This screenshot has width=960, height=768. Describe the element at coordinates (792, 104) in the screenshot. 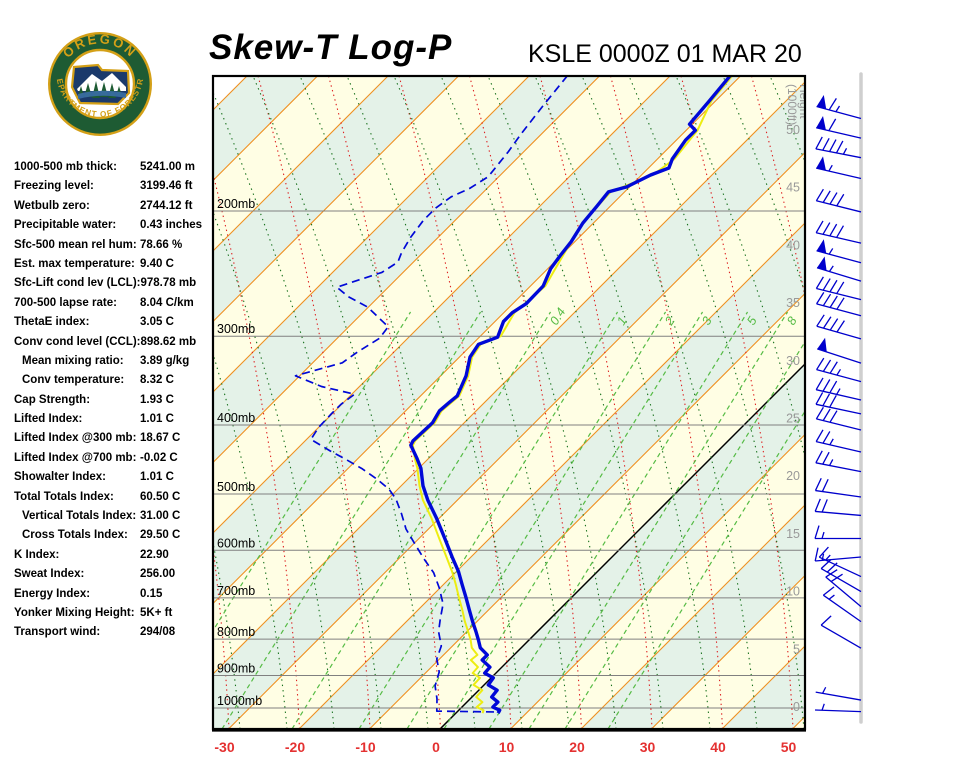

I see `height-axis-units: (1000ft)` at that location.